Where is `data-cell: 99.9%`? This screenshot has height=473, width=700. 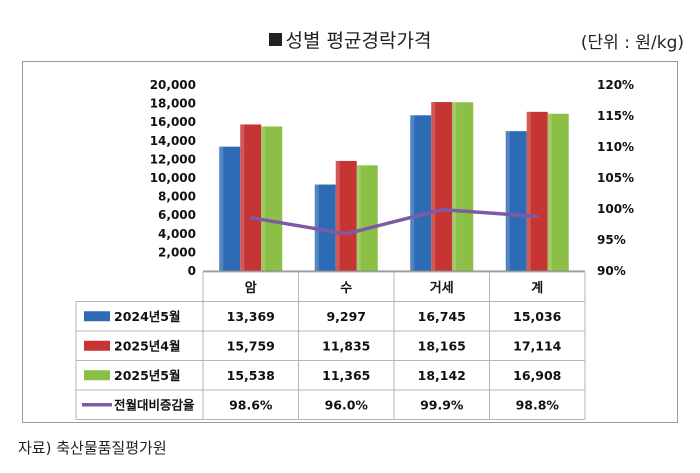
data-cell: 99.9% is located at coordinates (442, 404).